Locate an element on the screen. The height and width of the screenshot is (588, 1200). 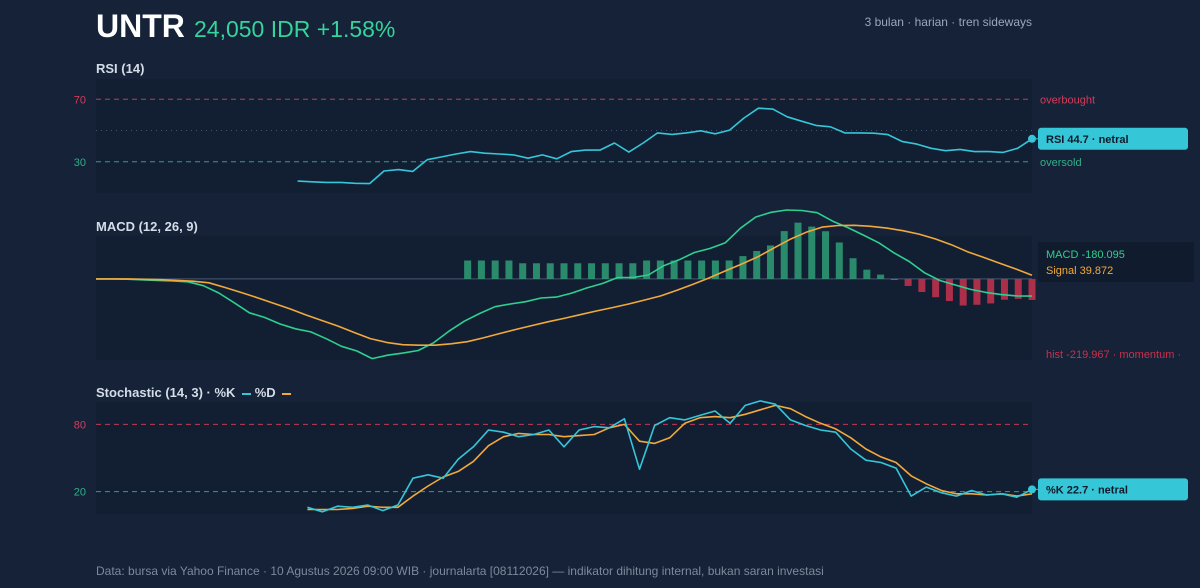
stoch-tick-80: 80 is located at coordinates (80, 425).